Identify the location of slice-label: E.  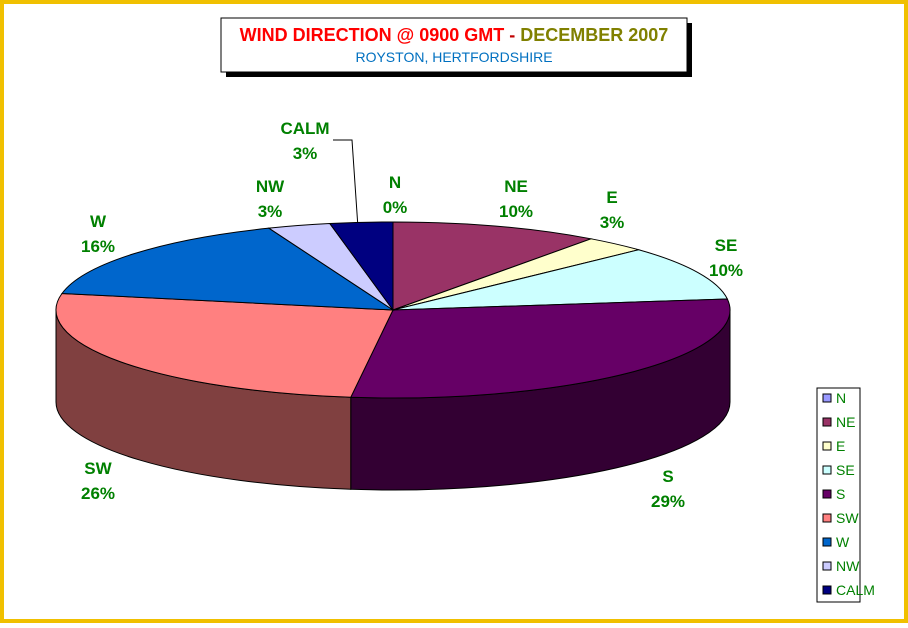
(611, 197).